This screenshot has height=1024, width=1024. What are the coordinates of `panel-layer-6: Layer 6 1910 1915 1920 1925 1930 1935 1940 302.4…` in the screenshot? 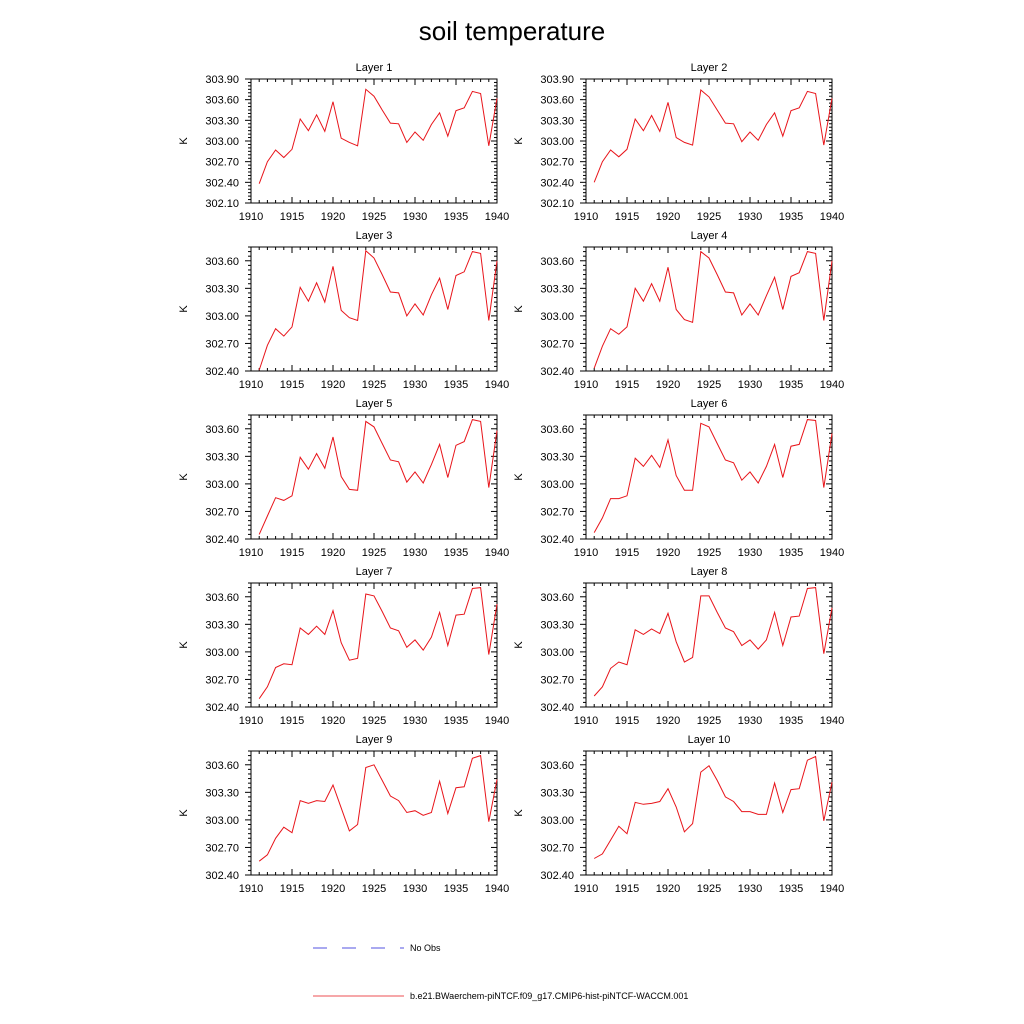 It's located at (678, 478).